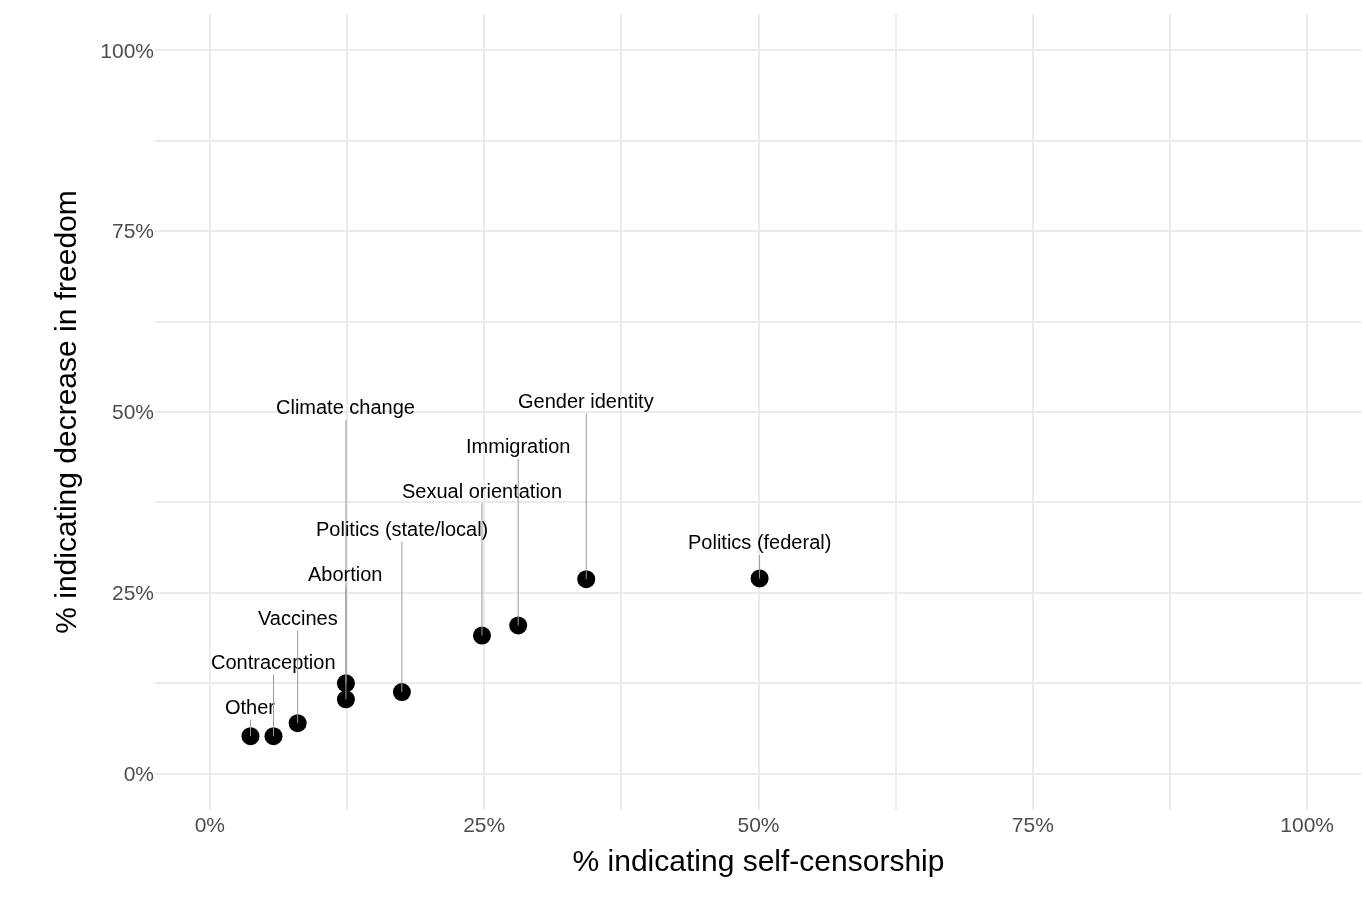  Describe the element at coordinates (518, 446) in the screenshot. I see `annotation: Immigration` at that location.